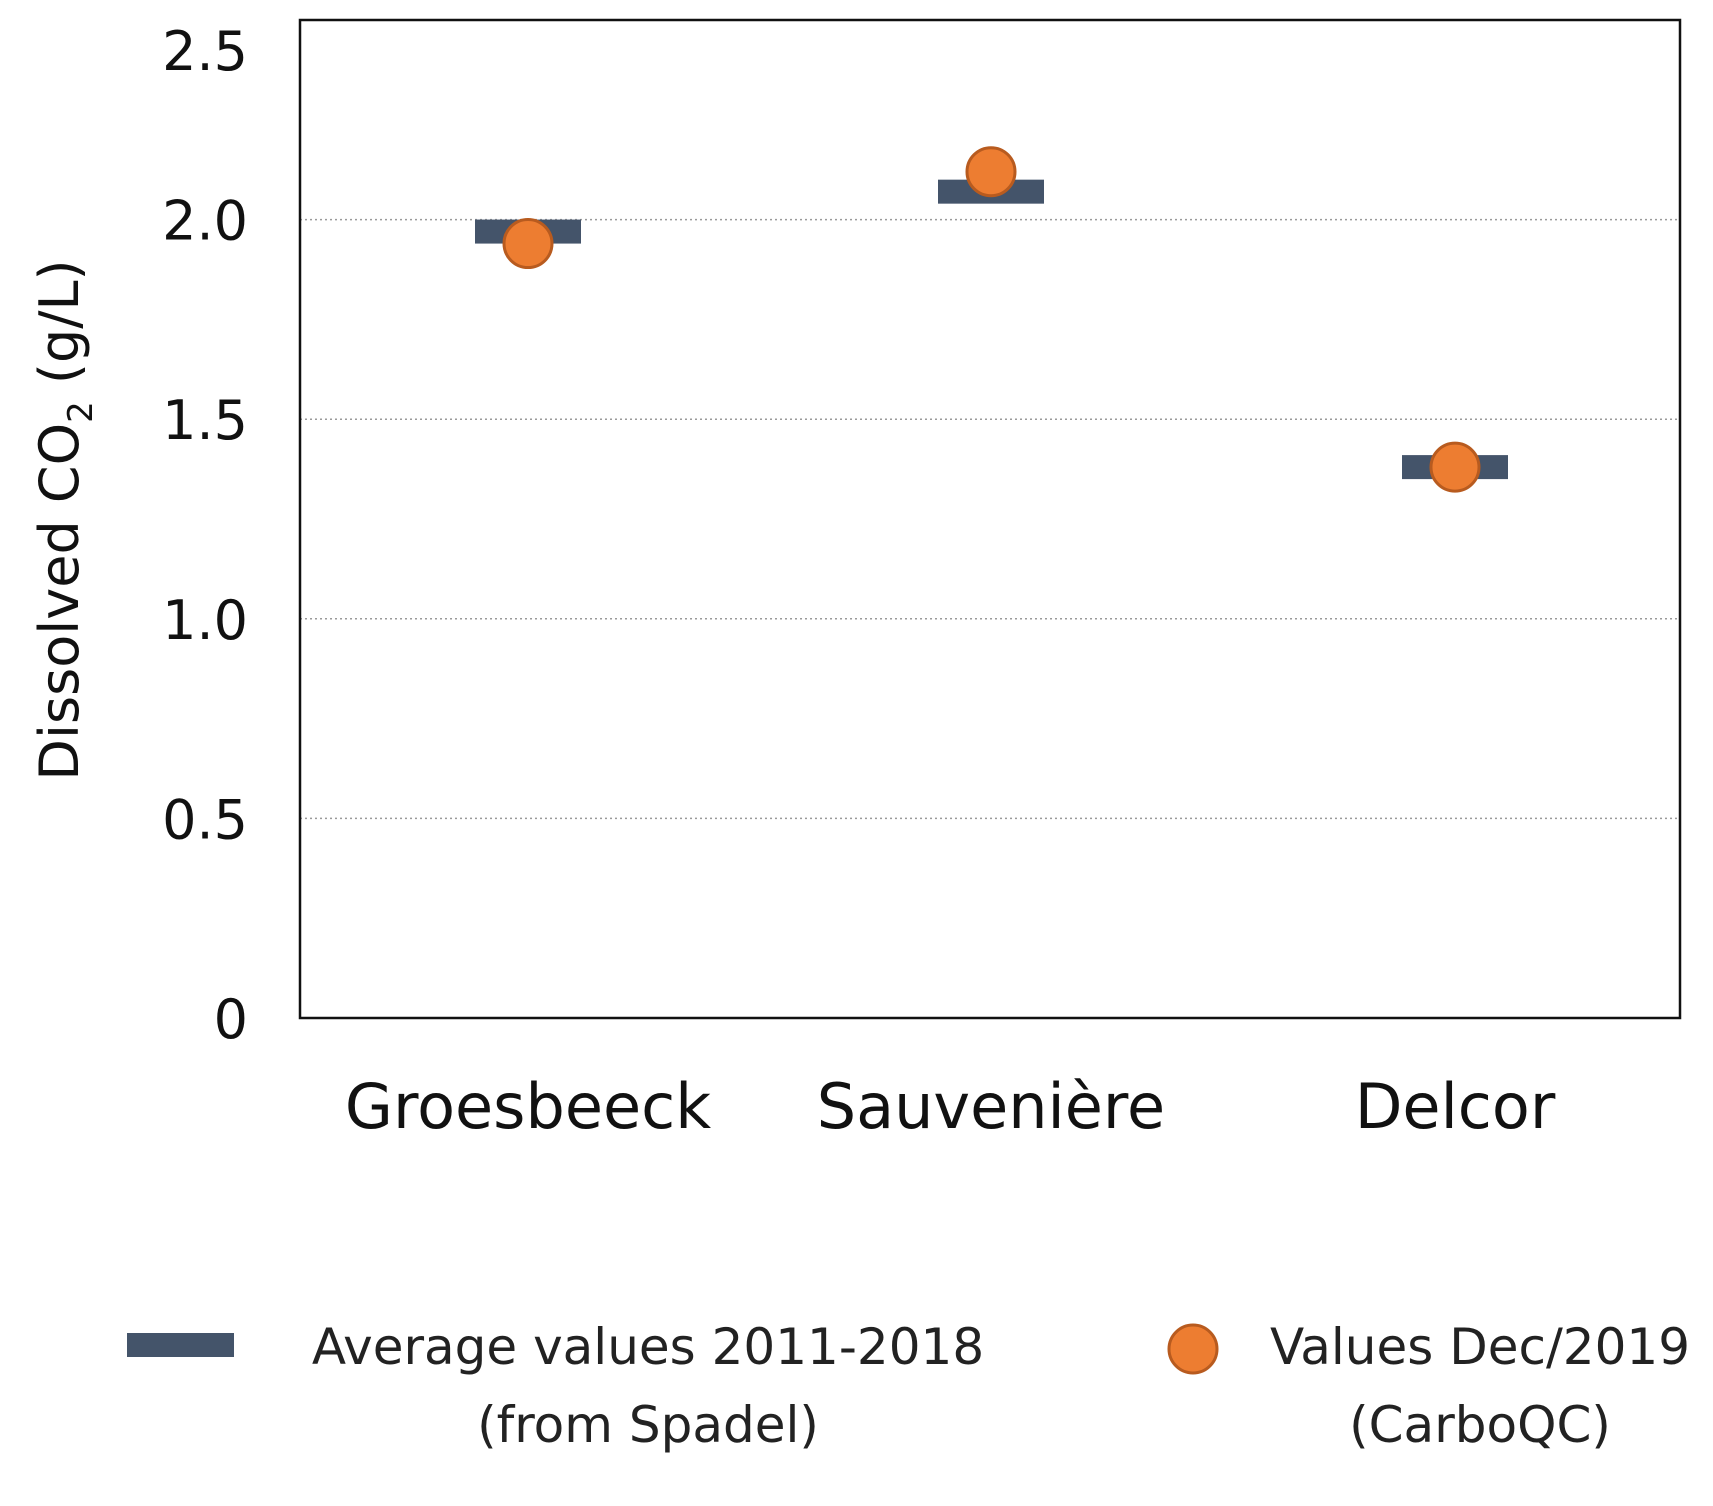 The height and width of the screenshot is (1506, 1713). What do you see at coordinates (205, 221) in the screenshot?
I see `y-tick-label-4: 2.0` at bounding box center [205, 221].